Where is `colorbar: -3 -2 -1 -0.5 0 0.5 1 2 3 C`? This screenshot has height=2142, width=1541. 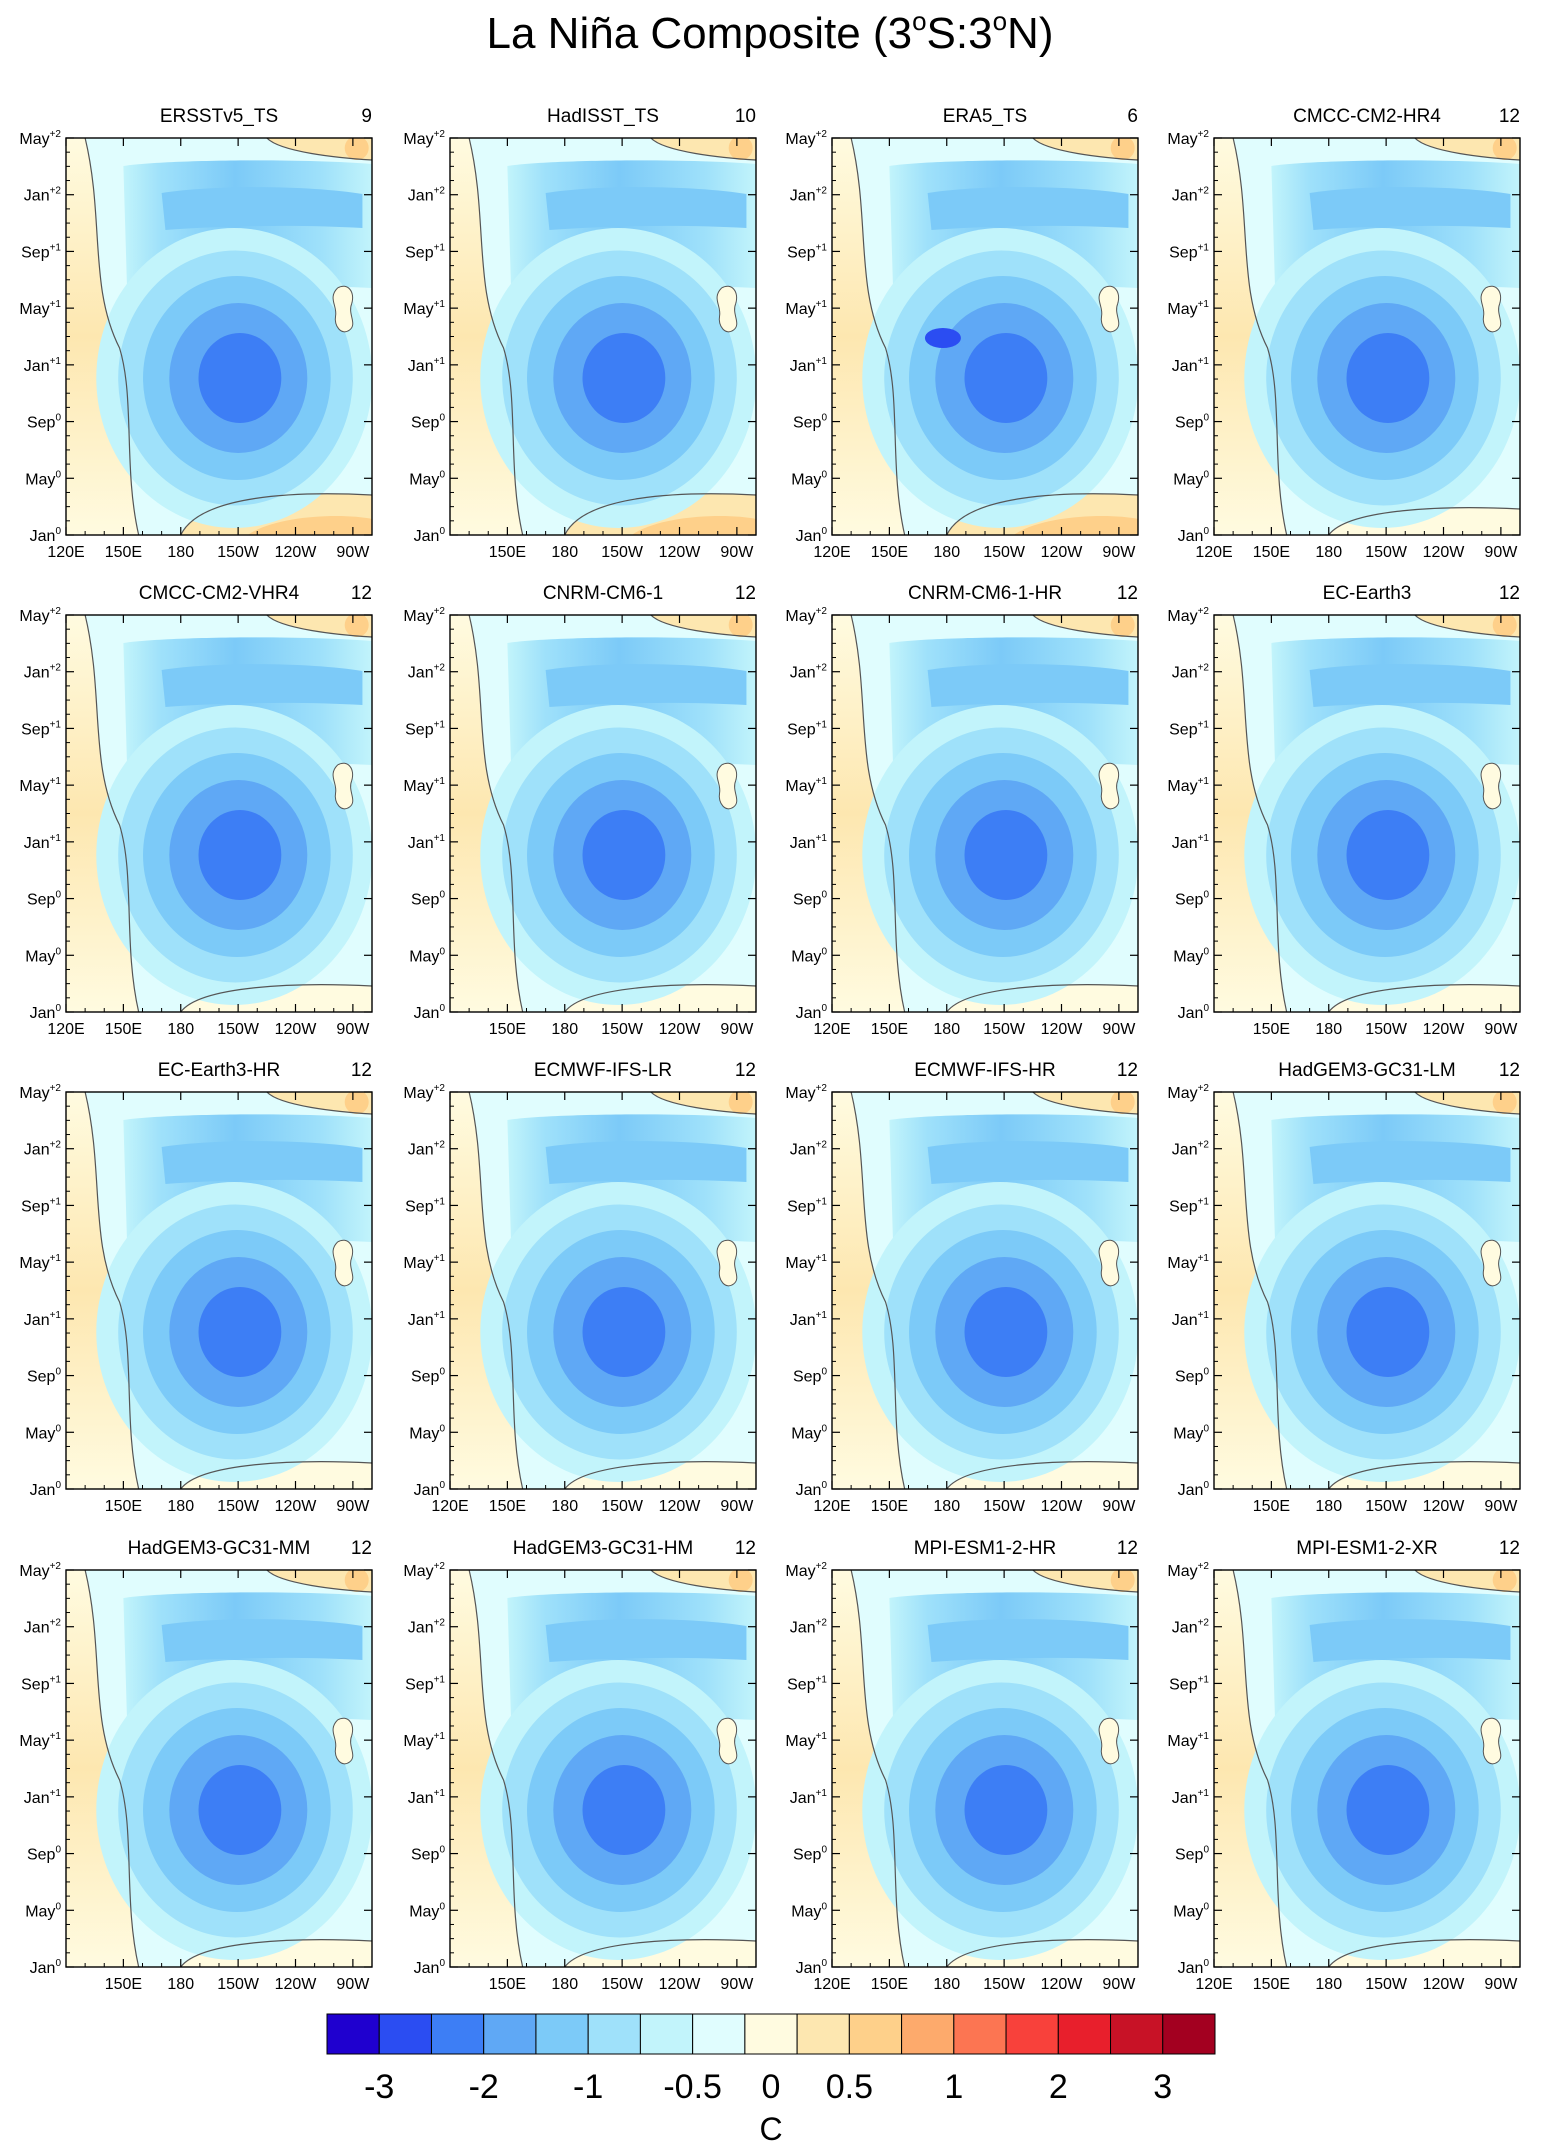 colorbar: -3 -2 -1 -0.5 0 0.5 1 2 3 C is located at coordinates (771, 2077).